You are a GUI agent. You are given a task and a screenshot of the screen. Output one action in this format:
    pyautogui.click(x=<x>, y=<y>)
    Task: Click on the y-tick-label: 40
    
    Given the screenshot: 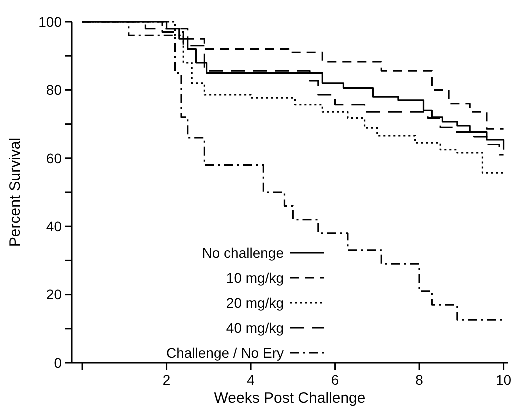 What is the action you would take?
    pyautogui.click(x=54, y=226)
    